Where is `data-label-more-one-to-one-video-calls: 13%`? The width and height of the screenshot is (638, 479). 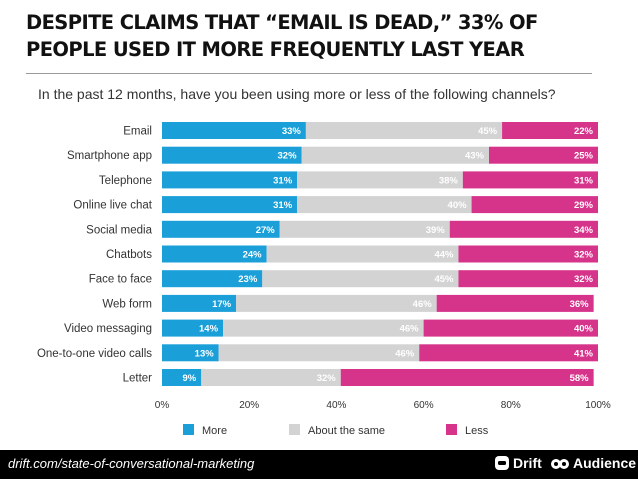 data-label-more-one-to-one-video-calls: 13% is located at coordinates (205, 353).